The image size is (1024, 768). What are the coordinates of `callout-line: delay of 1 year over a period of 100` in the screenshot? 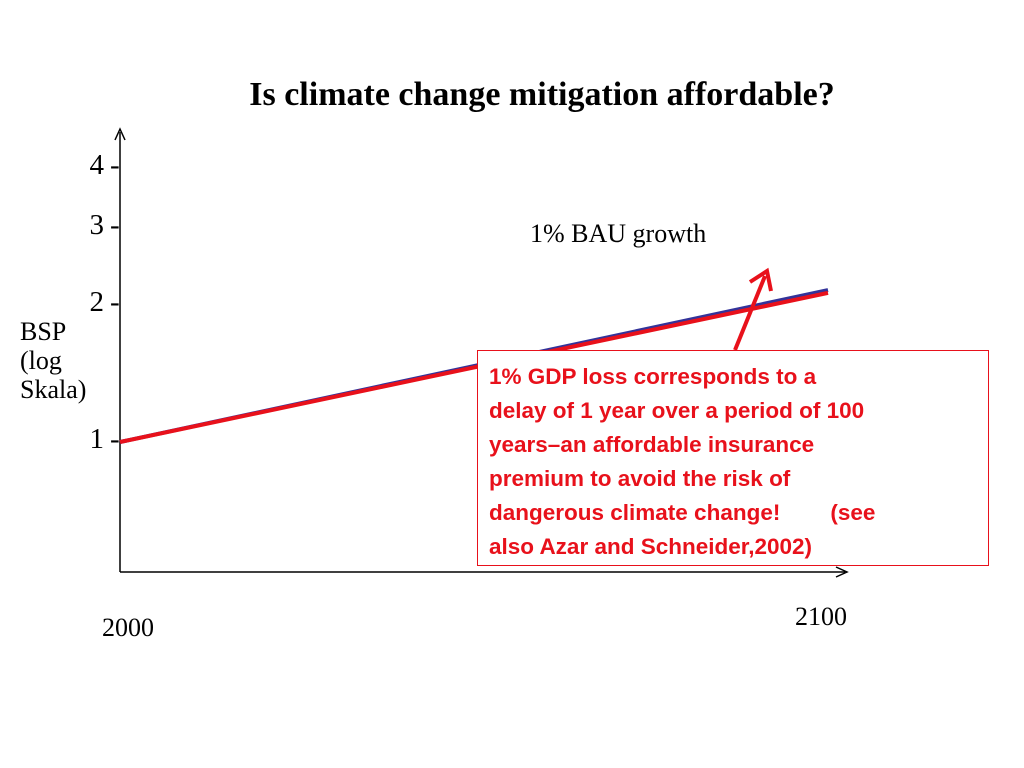 It's located at (677, 410).